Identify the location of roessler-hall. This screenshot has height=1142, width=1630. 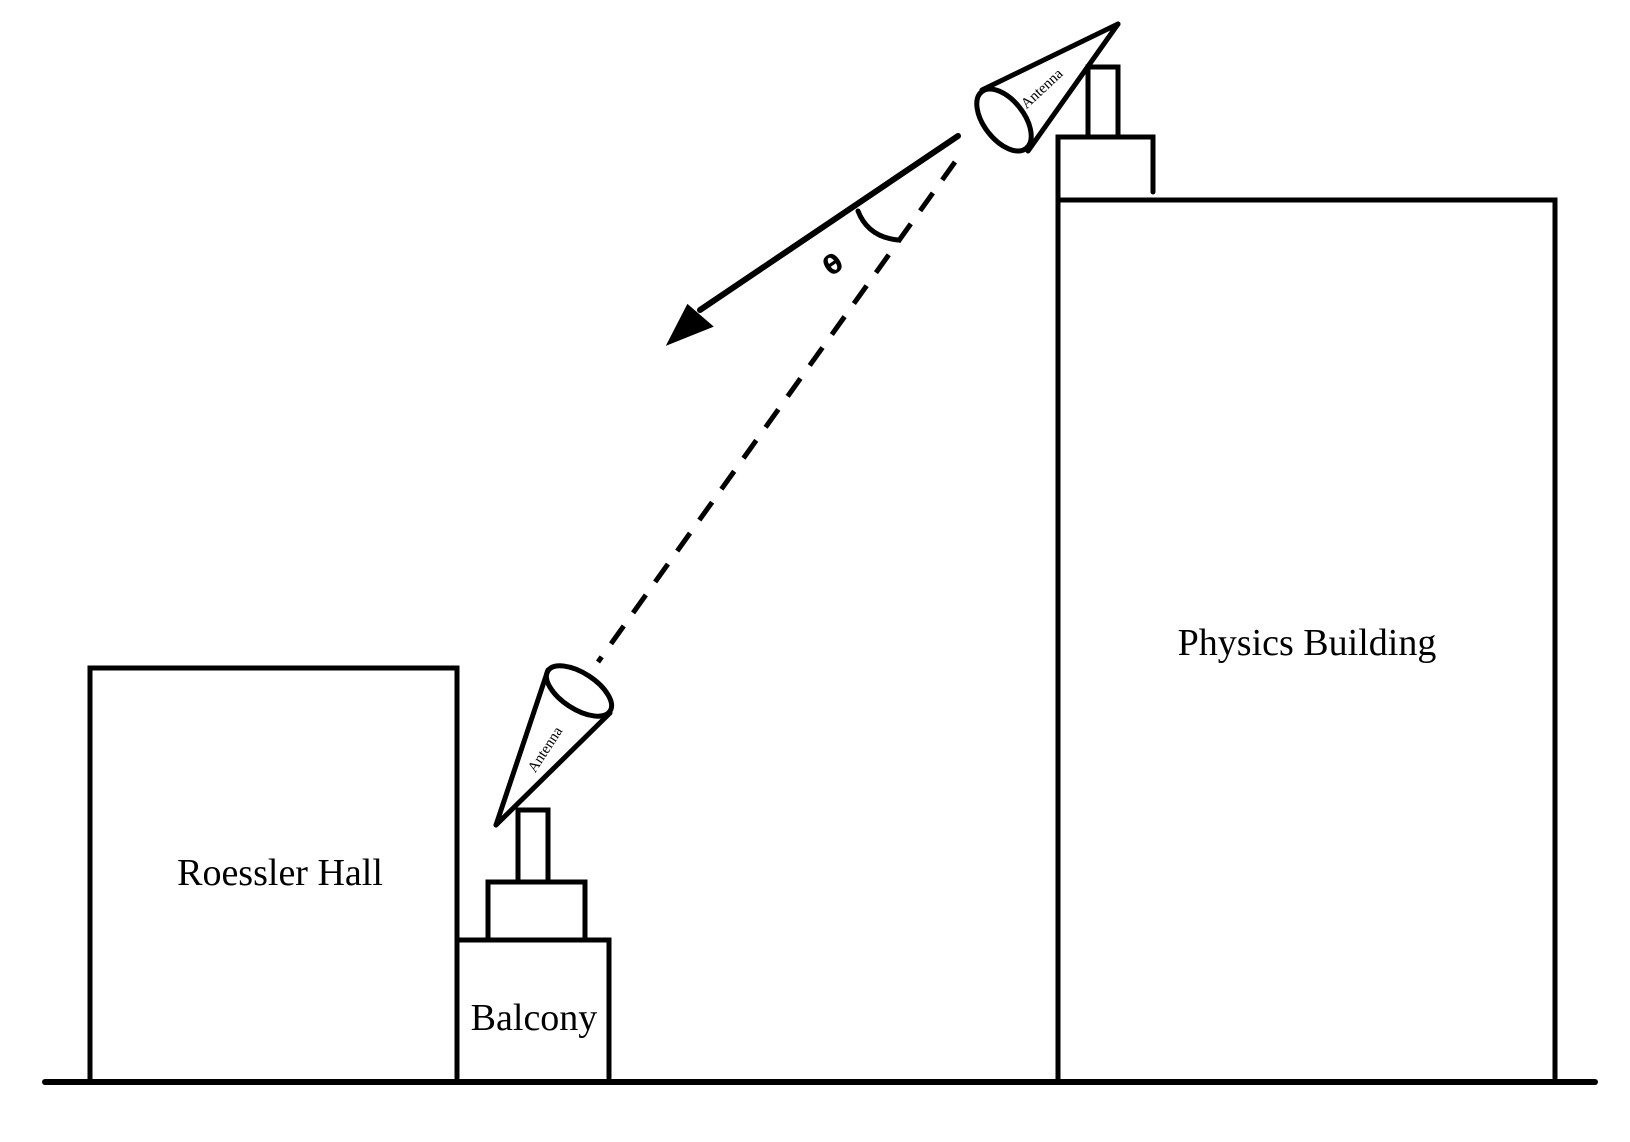
(273, 874).